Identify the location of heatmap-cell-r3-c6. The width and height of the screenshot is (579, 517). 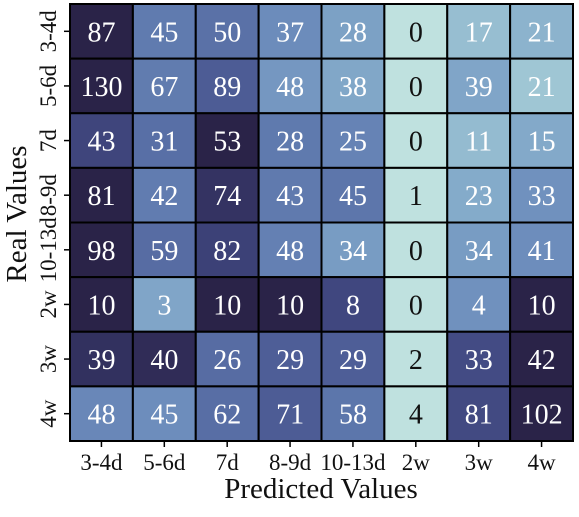
(479, 195).